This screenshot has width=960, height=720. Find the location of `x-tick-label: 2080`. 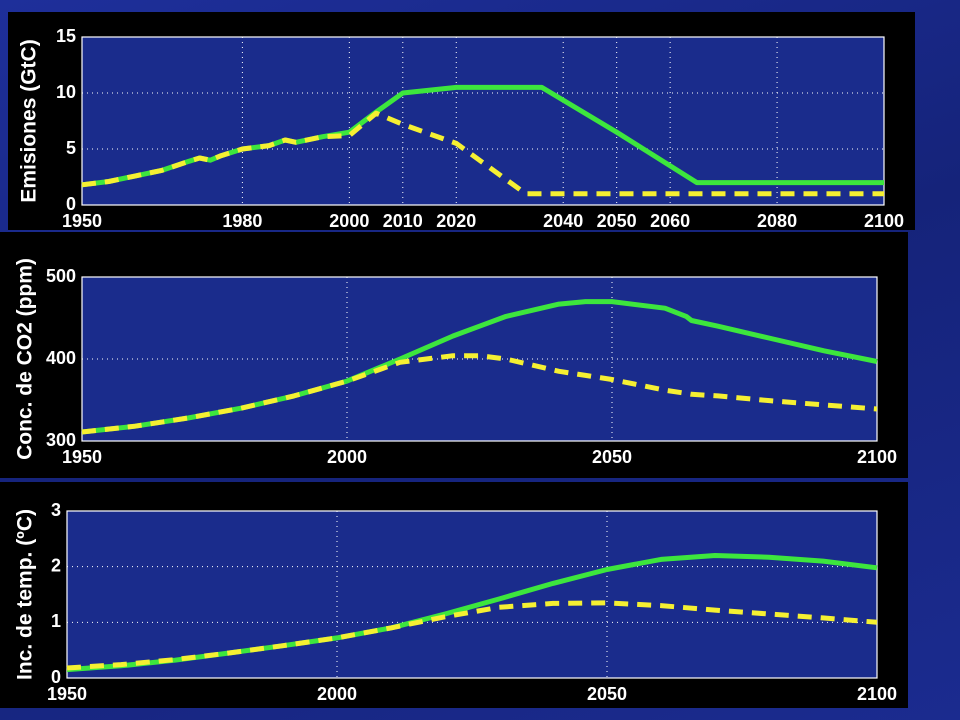

x-tick-label: 2080 is located at coordinates (777, 221).